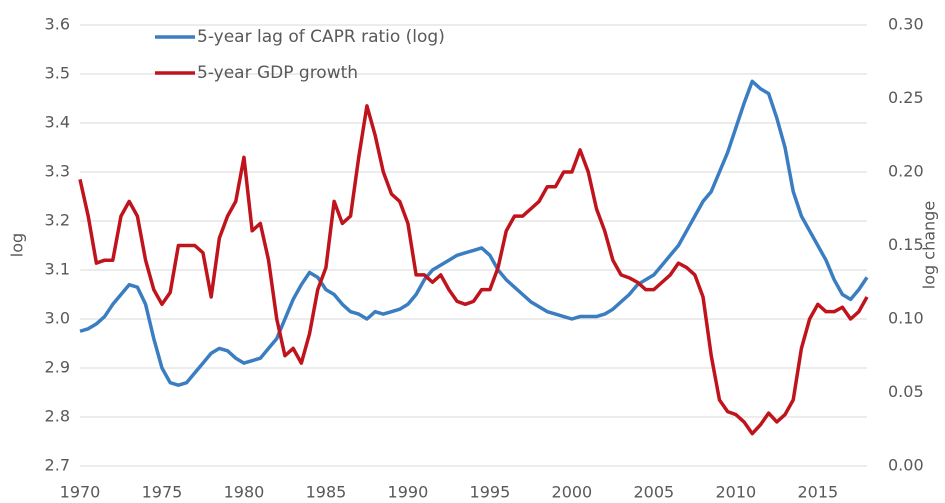 This screenshot has width=945, height=503. Describe the element at coordinates (57, 269) in the screenshot. I see `y-tick-label: 3.1` at that location.